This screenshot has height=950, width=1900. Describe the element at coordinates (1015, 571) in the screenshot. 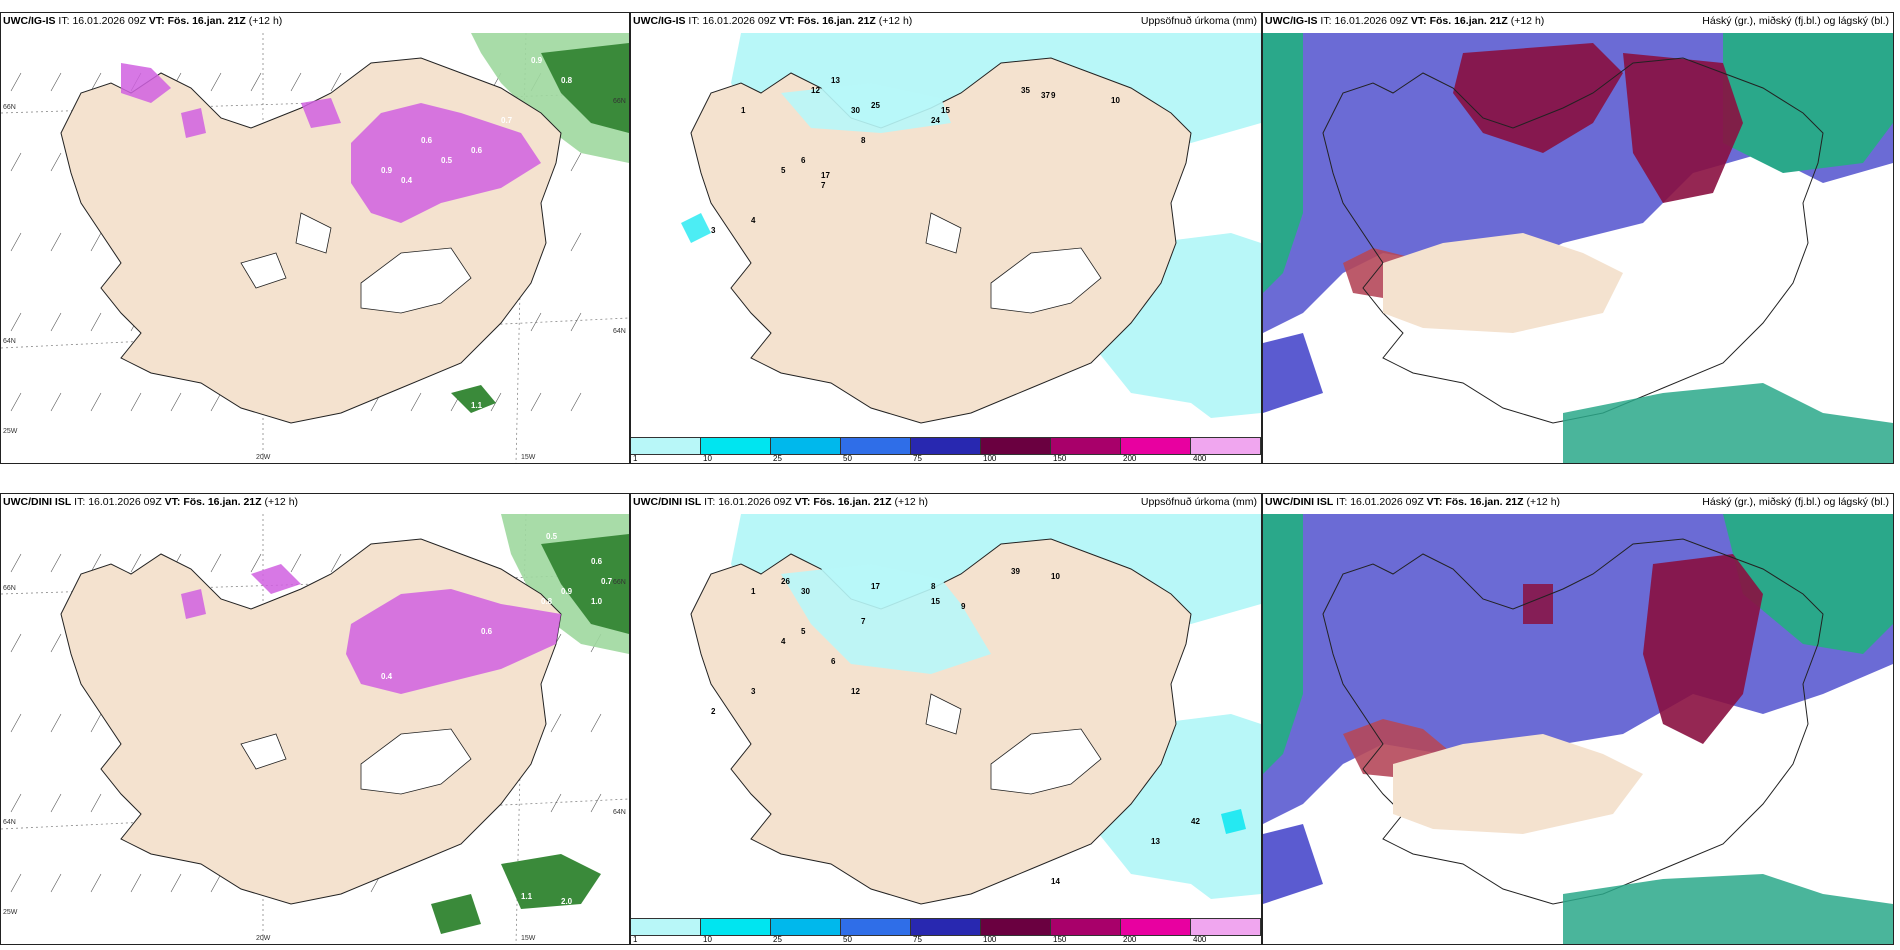

I see `map-value-label: 39` at that location.